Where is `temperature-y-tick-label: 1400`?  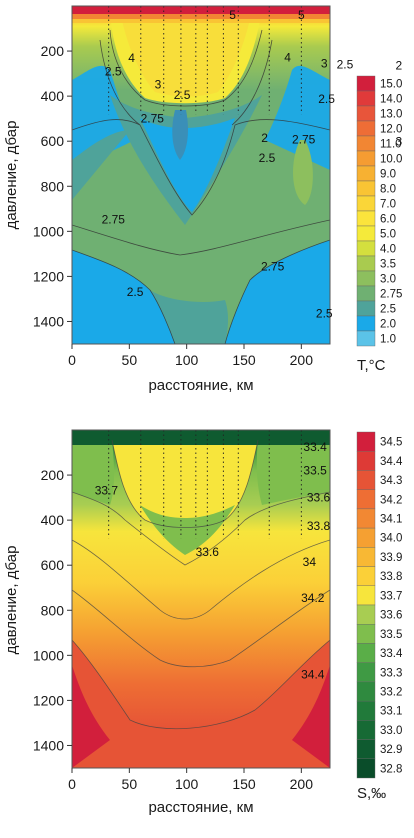 temperature-y-tick-label: 1400 is located at coordinates (48, 321).